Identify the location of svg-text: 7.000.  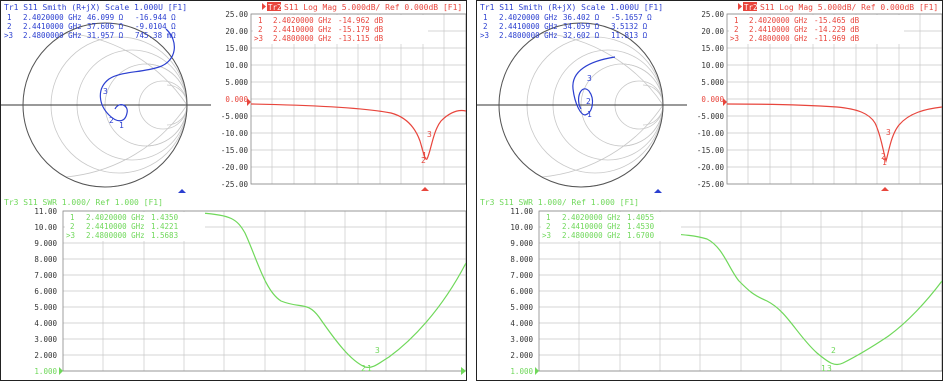
(45, 275).